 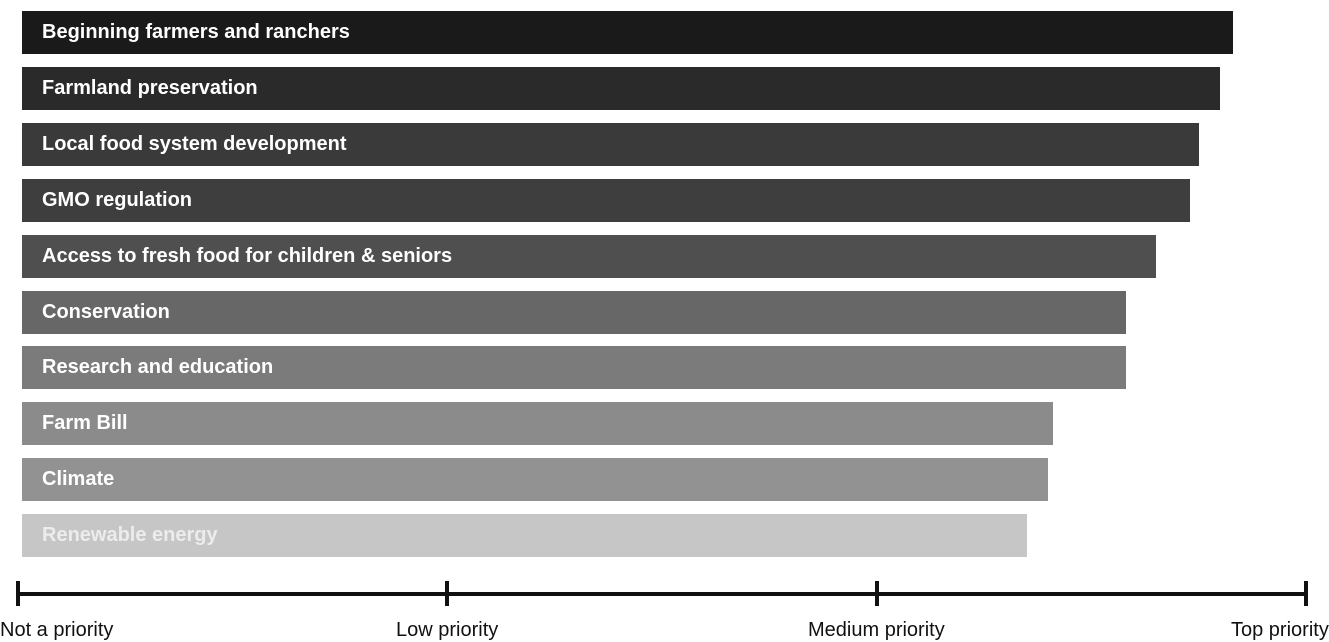 What do you see at coordinates (106, 312) in the screenshot?
I see `bar-label: Conservation` at bounding box center [106, 312].